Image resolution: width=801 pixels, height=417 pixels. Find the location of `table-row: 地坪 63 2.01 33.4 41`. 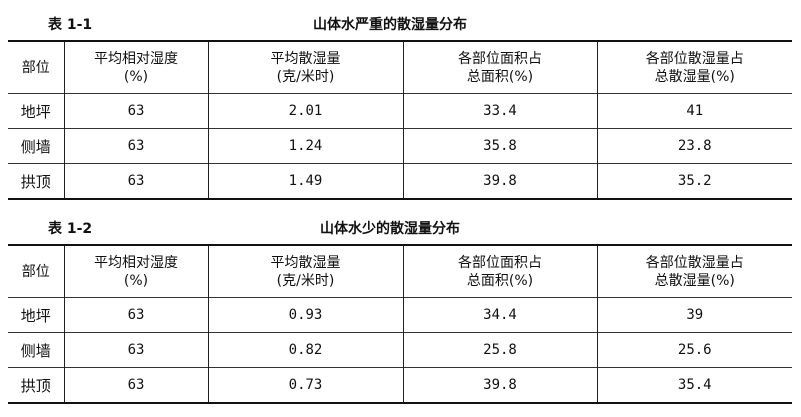

table-row: 地坪 63 2.01 33.4 41 is located at coordinates (400, 111).